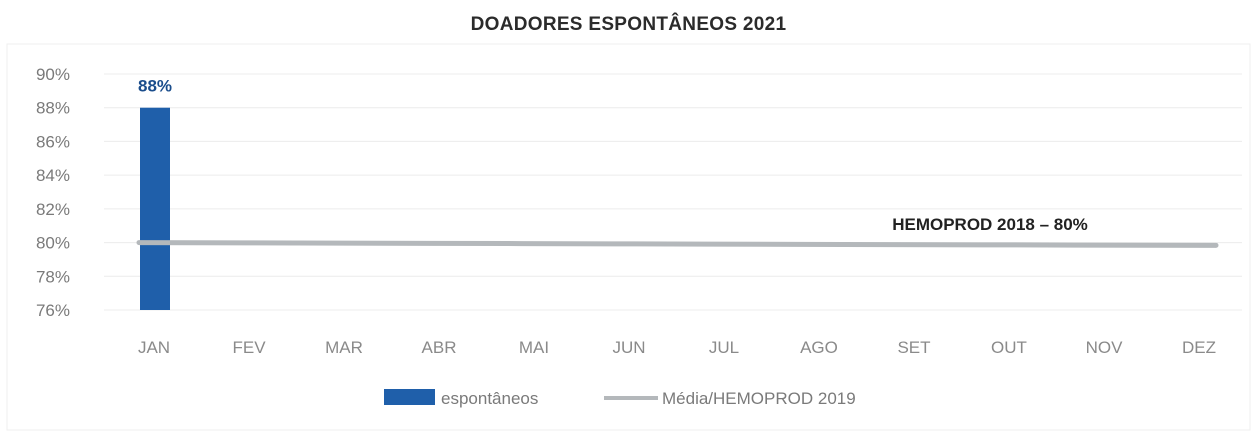 The image size is (1257, 434). I want to click on y-tick-label: 90%, so click(53, 74).